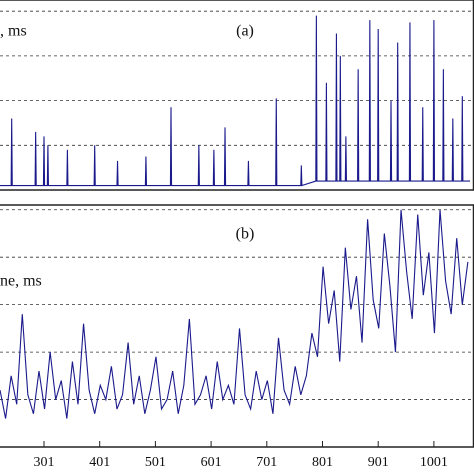  I want to click on x-tick-label: 1001, so click(434, 462).